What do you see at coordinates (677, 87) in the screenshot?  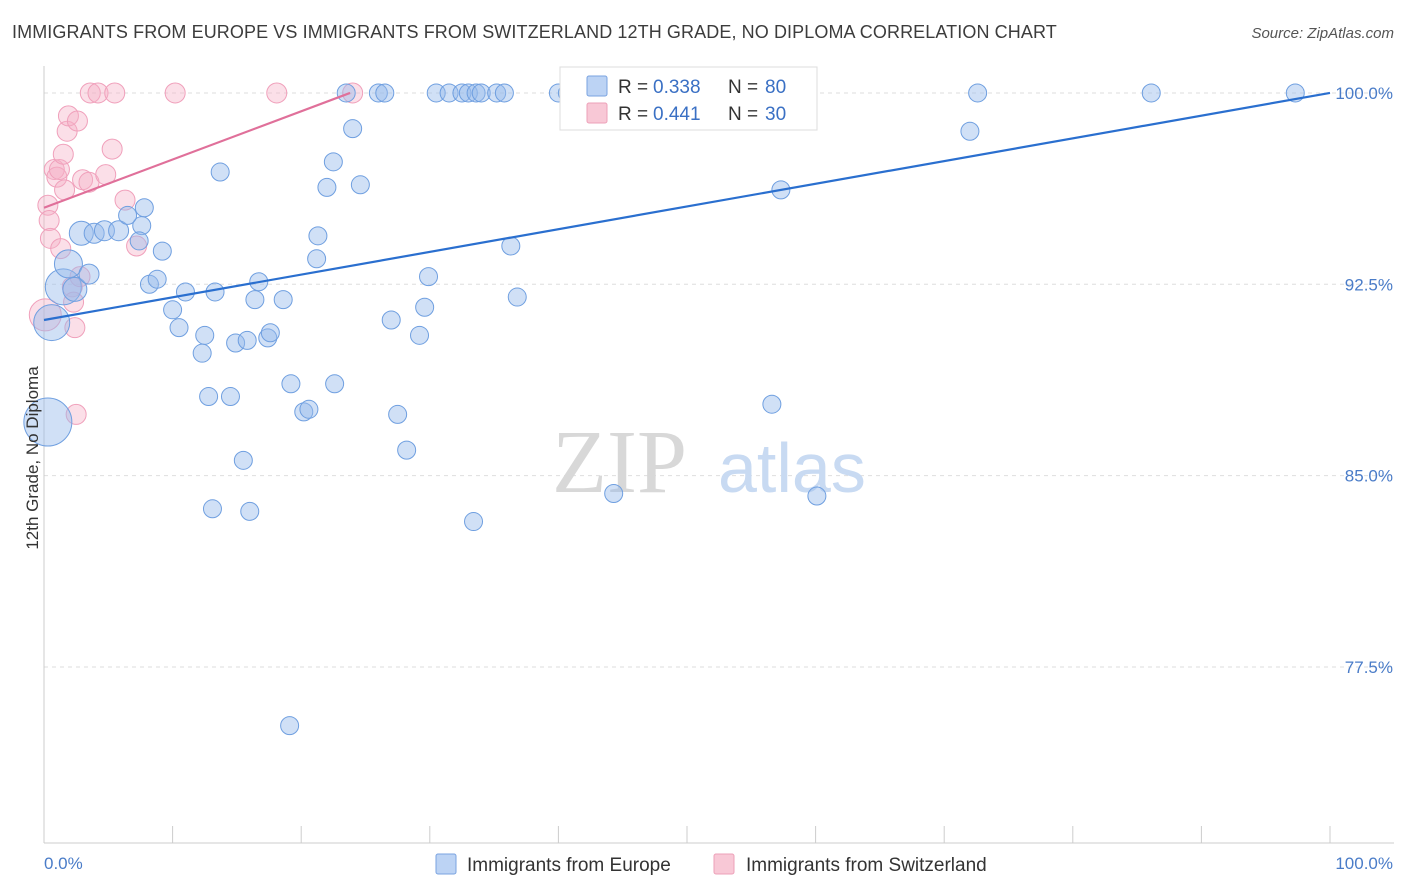 I see `legend-r-value-europe: 0.338` at bounding box center [677, 87].